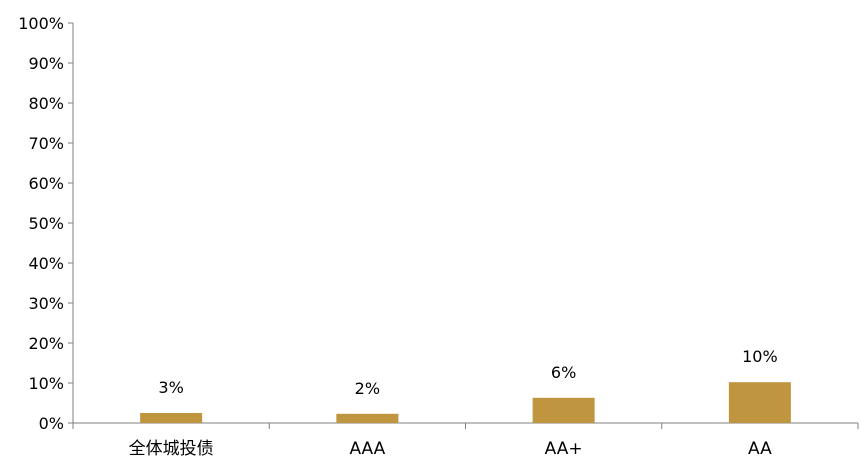  Describe the element at coordinates (465, 440) in the screenshot. I see `x-axis: 全体城投债 AAA AA+ AA` at that location.